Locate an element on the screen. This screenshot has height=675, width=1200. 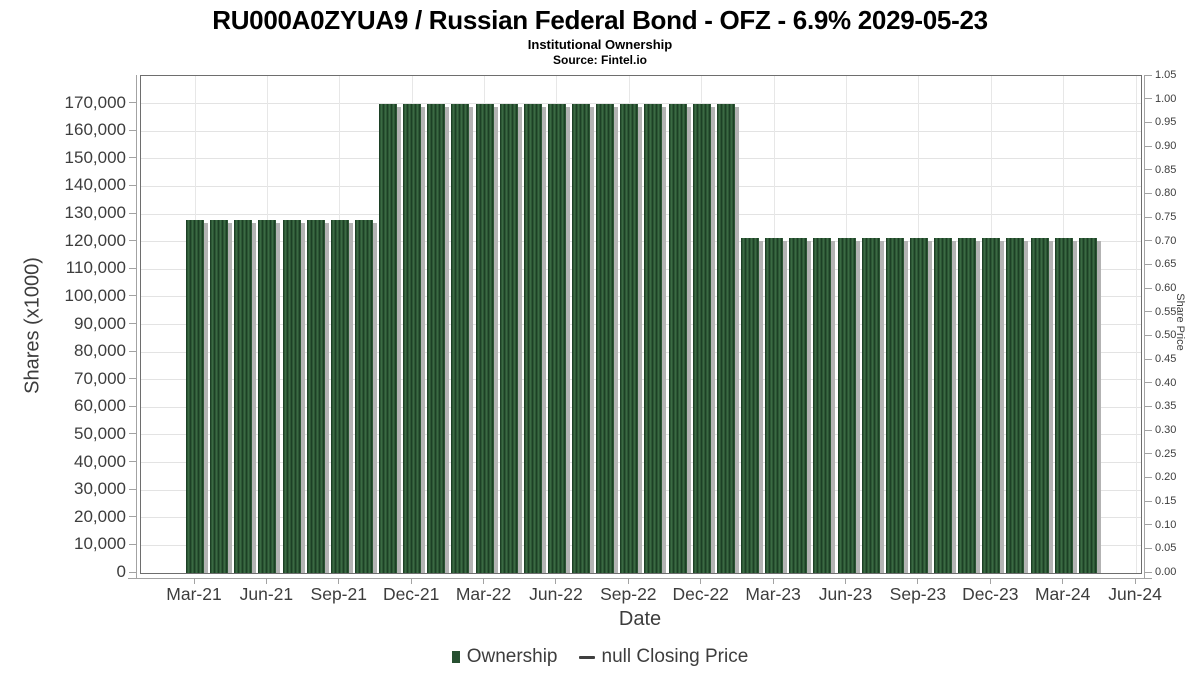
x-axis-tick-label: Jun-24 is located at coordinates (1135, 594).